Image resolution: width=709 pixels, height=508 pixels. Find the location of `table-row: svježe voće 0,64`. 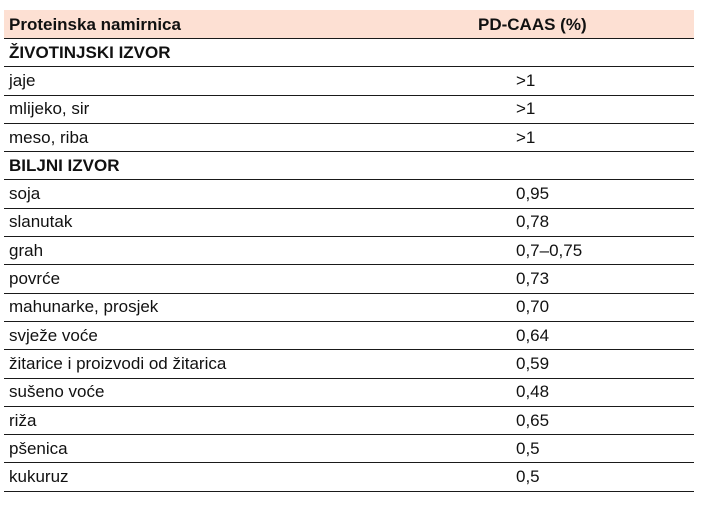

table-row: svježe voće 0,64 is located at coordinates (349, 336).